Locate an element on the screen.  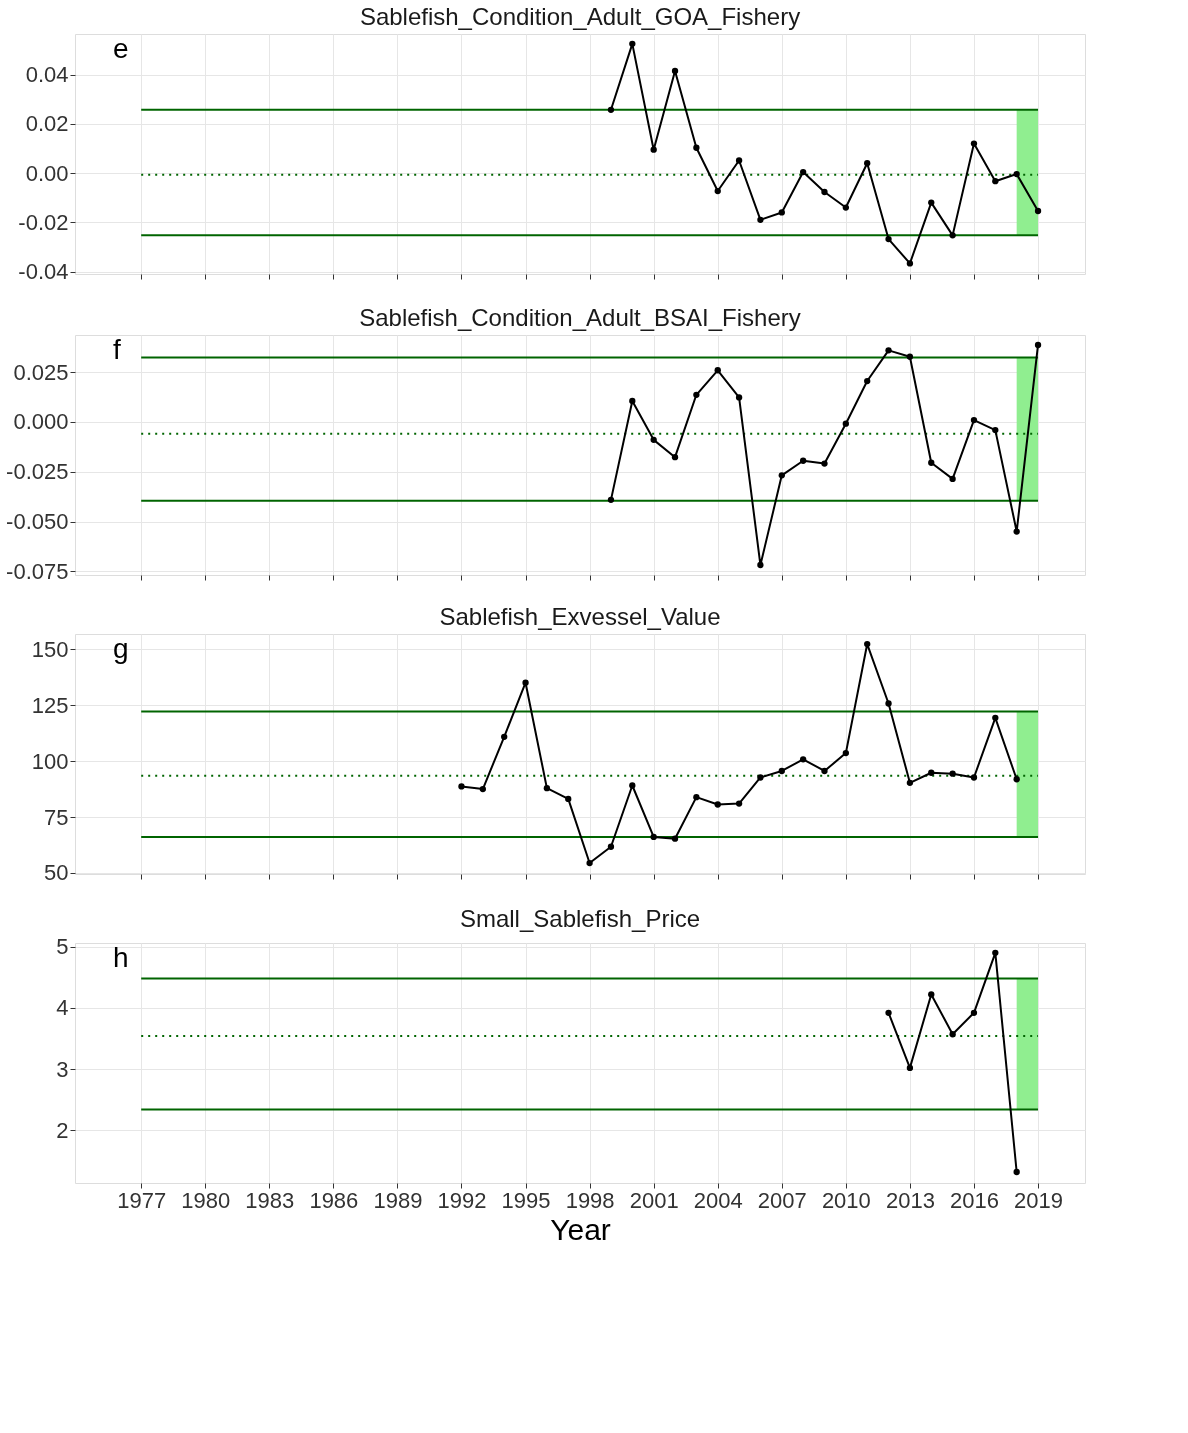
x-tick-label: 1986 is located at coordinates (334, 1200).